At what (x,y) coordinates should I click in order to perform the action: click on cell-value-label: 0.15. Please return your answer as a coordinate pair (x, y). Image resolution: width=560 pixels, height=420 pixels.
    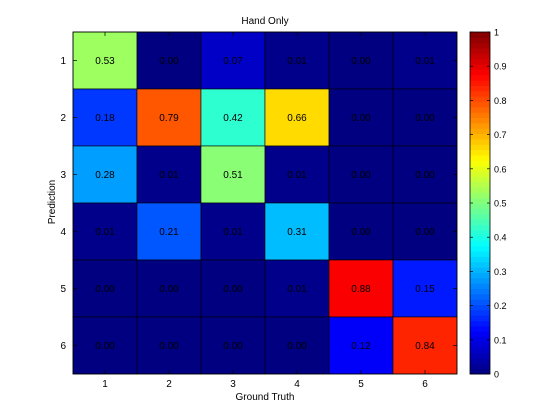
    Looking at the image, I should click on (425, 289).